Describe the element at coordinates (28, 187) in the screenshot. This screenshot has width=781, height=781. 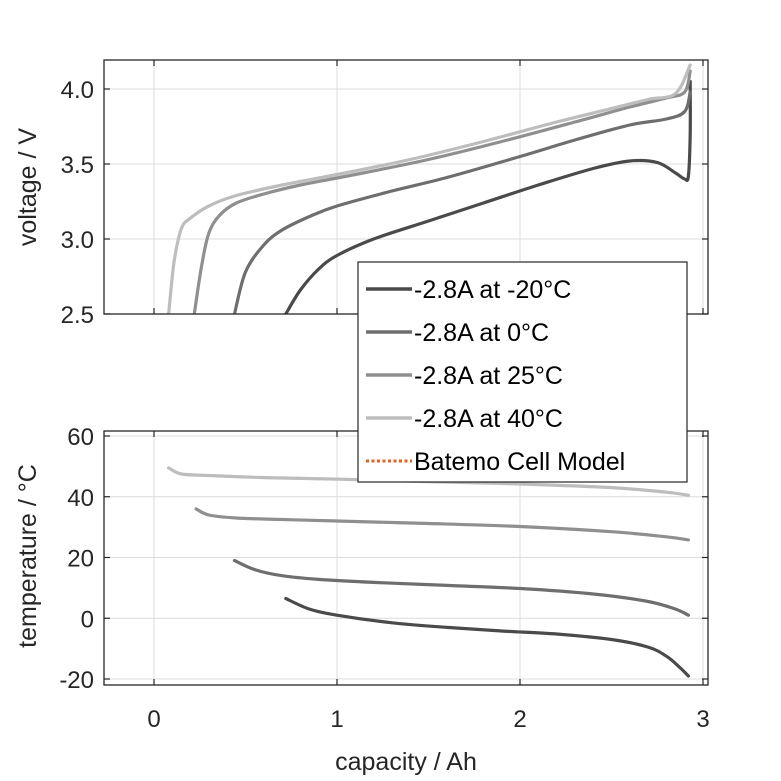
I see `voltage-ylabel: voltage / V` at that location.